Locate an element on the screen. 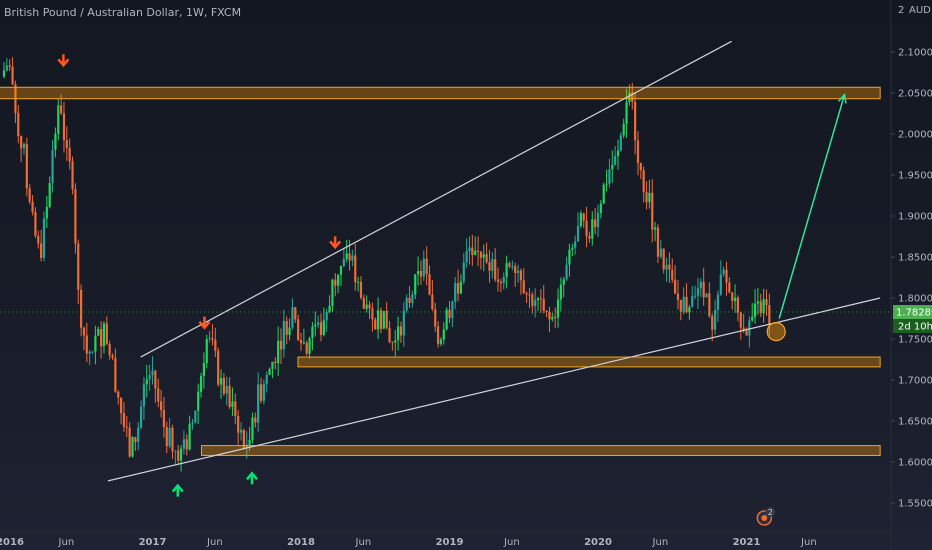 The width and height of the screenshot is (932, 550). price-tick-label: 2.00000 is located at coordinates (915, 135).